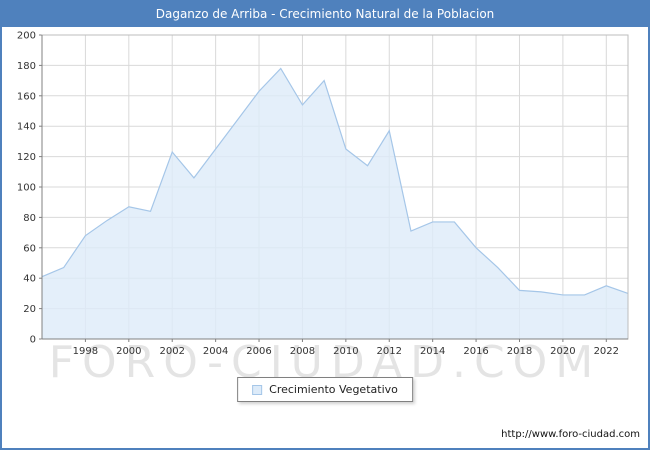 This screenshot has width=650, height=450. I want to click on svg-text: 100, so click(26, 188).